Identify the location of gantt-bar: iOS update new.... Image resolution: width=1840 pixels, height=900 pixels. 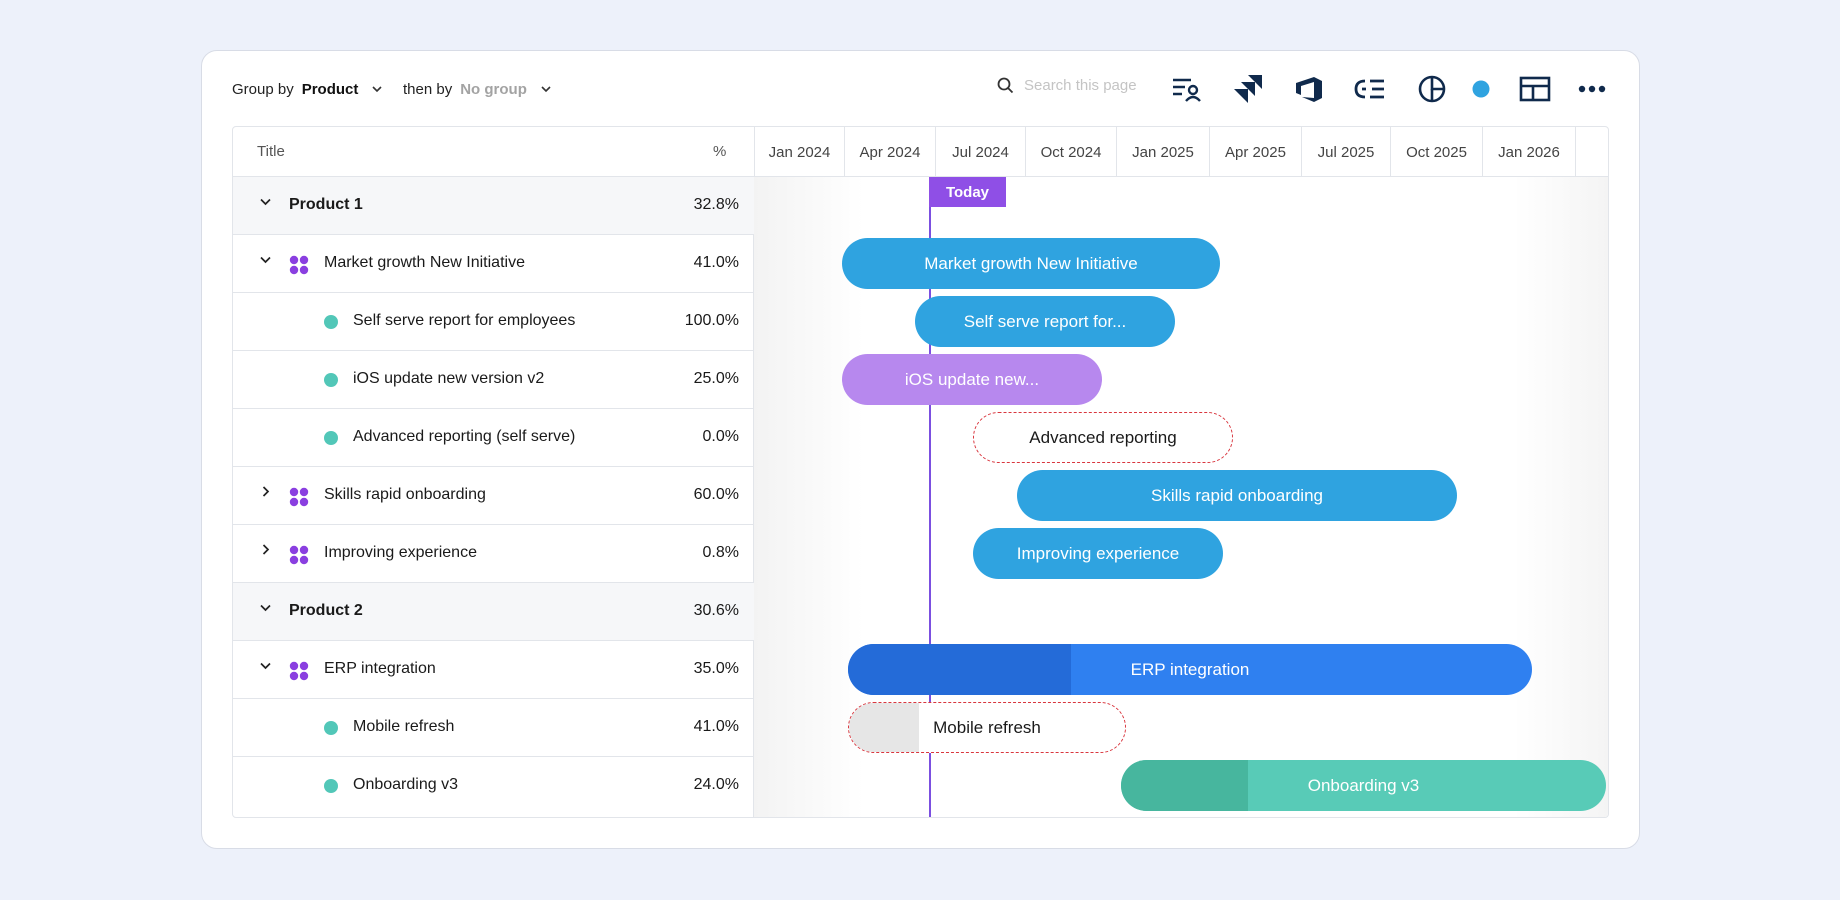
(972, 379).